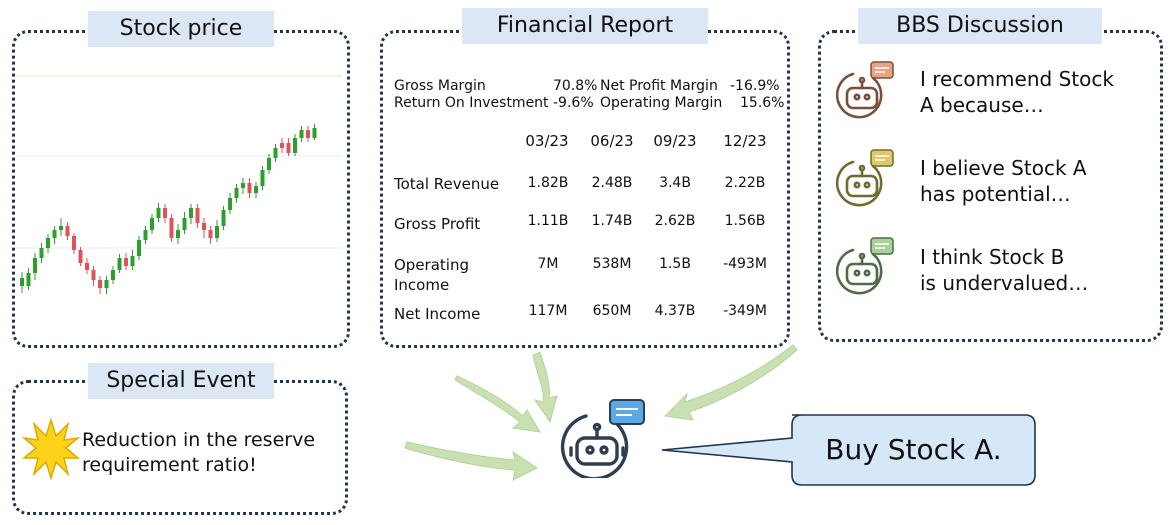 The width and height of the screenshot is (1170, 525). Describe the element at coordinates (168, 209) in the screenshot. I see `candle-group` at that location.